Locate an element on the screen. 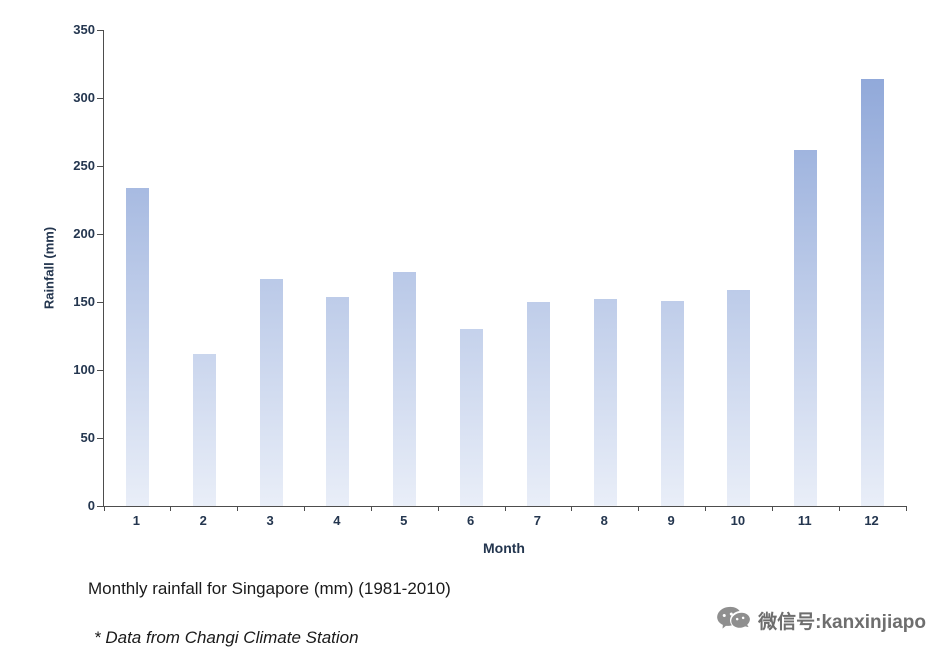 The width and height of the screenshot is (936, 665). x-tick-label-1: 1 is located at coordinates (136, 520).